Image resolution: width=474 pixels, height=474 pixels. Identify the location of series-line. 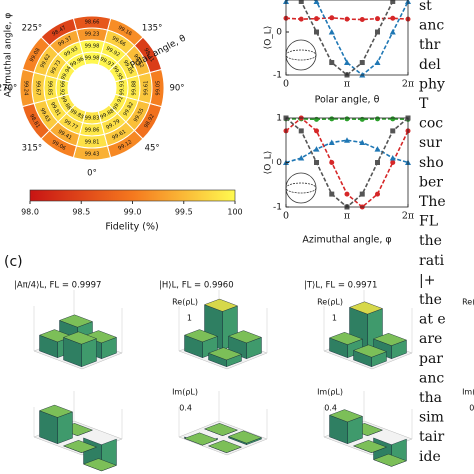
(347, 38).